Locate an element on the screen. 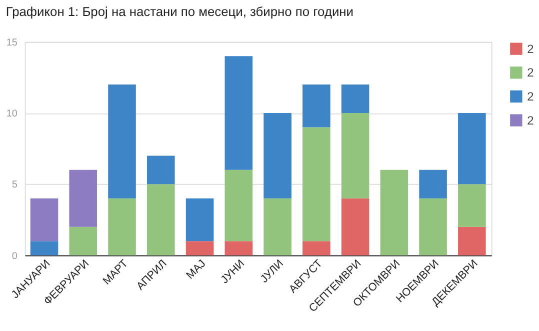 The width and height of the screenshot is (539, 331). y-tick-label: 0 is located at coordinates (15, 256).